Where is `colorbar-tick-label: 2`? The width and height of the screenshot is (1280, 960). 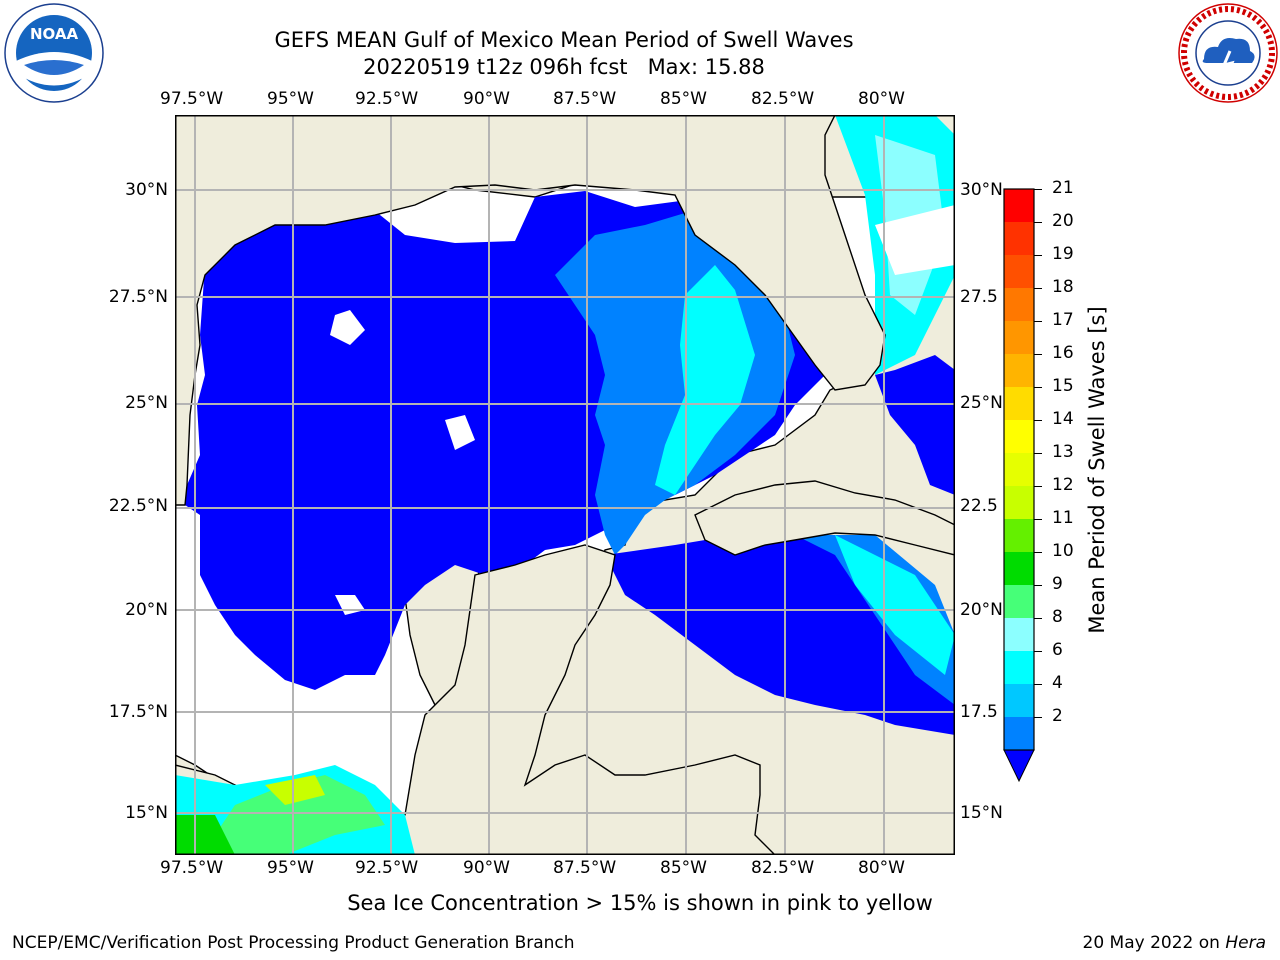 colorbar-tick-label: 2 is located at coordinates (1057, 716).